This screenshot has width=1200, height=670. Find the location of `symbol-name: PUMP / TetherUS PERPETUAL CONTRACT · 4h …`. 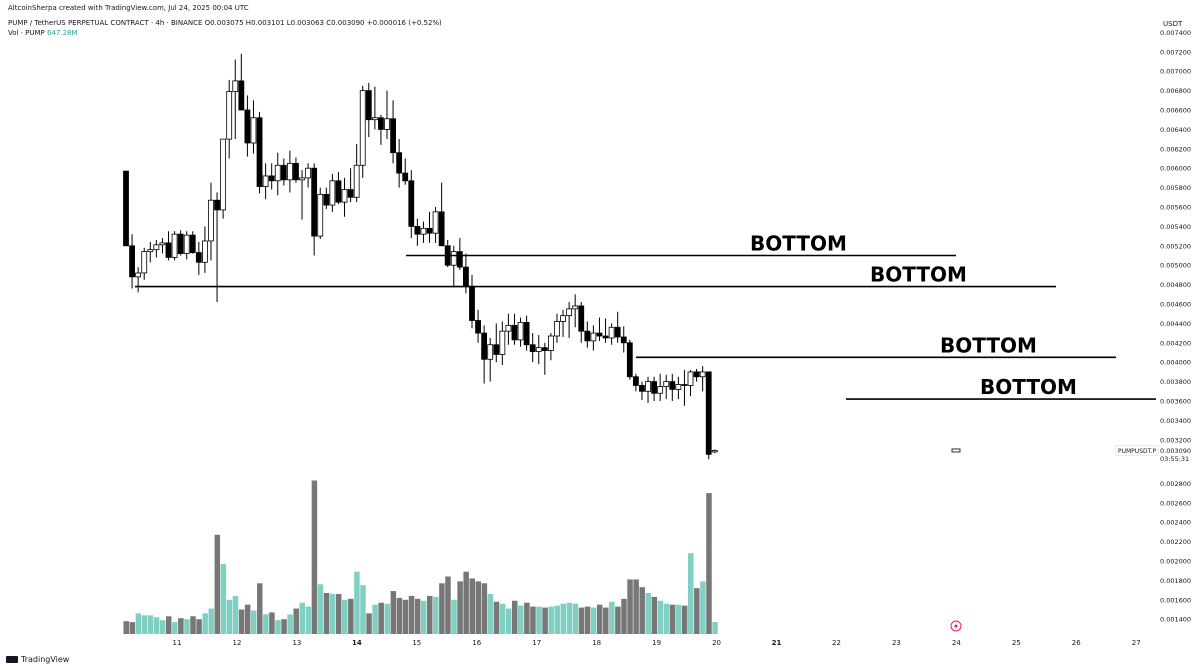

symbol-name: PUMP / TetherUS PERPETUAL CONTRACT · 4h … is located at coordinates (105, 23).